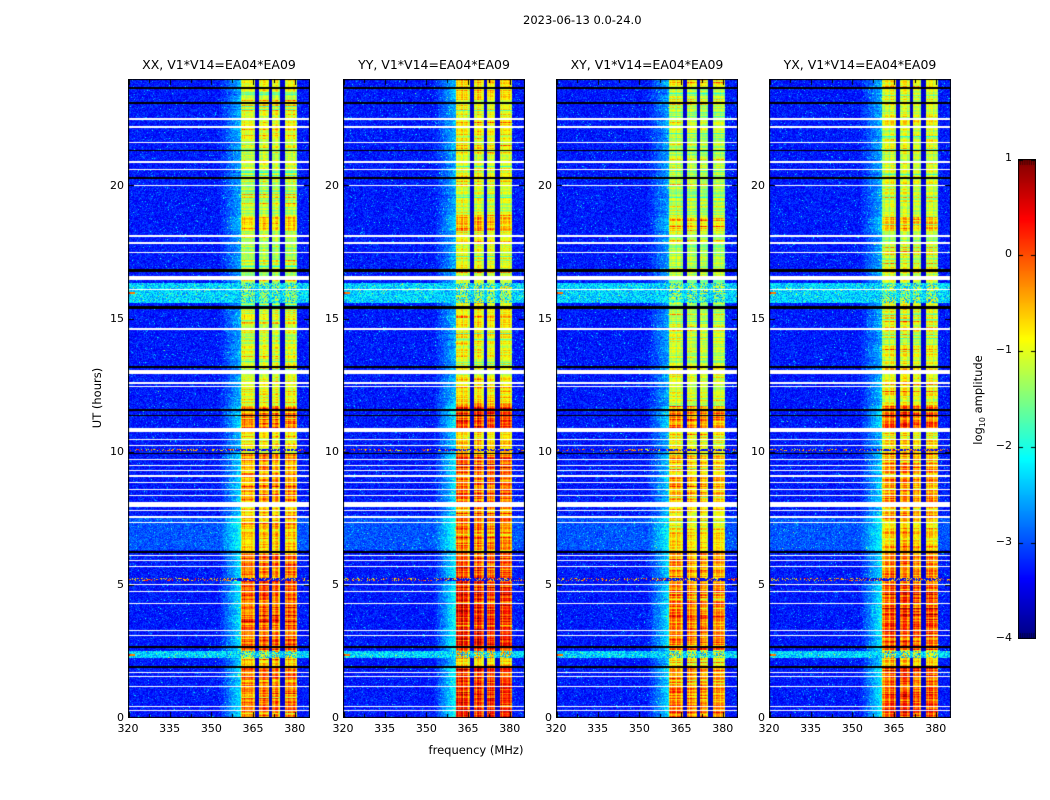  I want to click on colorbar-label-amplitude: amplitude, so click(977, 386).